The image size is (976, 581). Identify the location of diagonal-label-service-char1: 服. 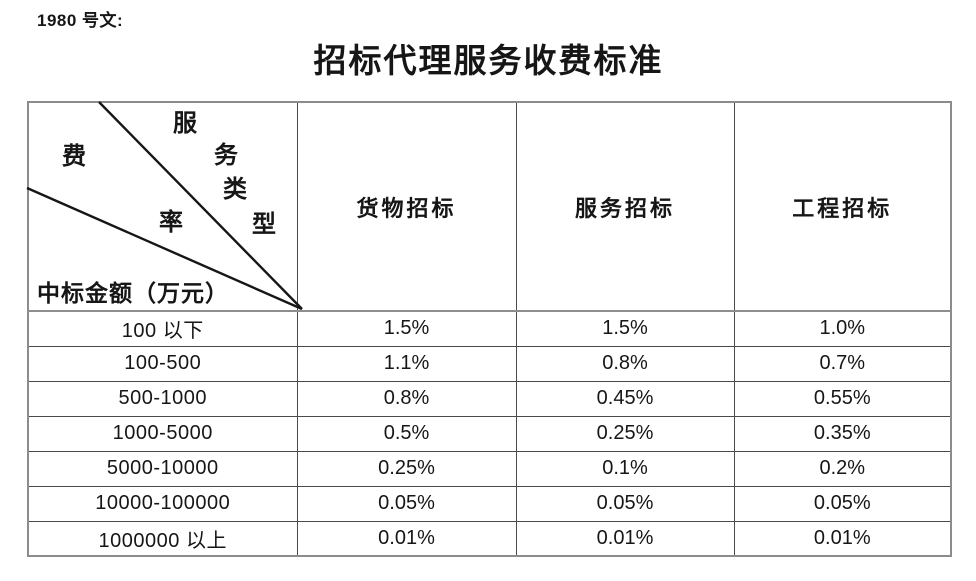
(185, 124).